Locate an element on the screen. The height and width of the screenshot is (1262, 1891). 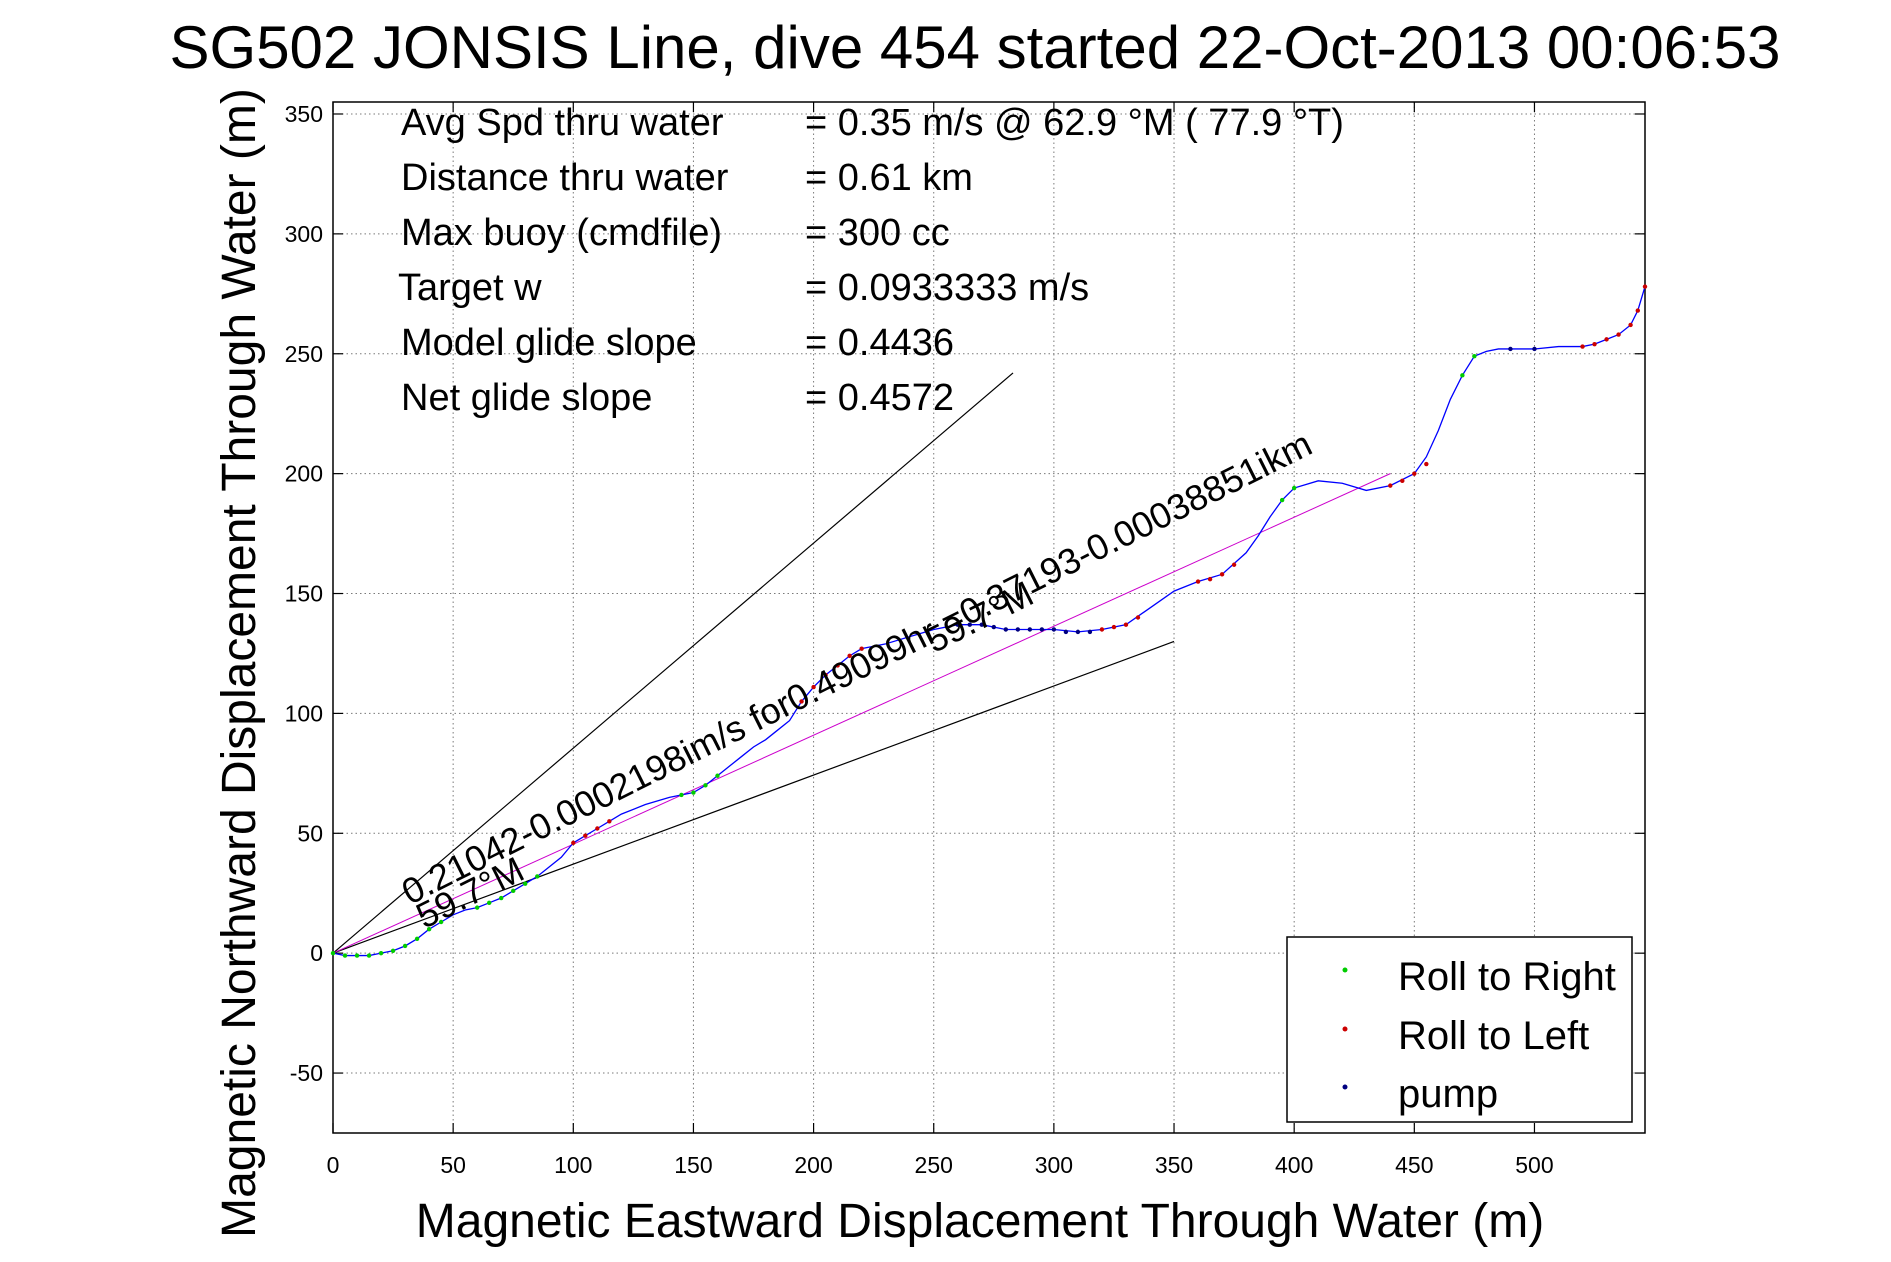
x-tick-label: 250 is located at coordinates (934, 1165).